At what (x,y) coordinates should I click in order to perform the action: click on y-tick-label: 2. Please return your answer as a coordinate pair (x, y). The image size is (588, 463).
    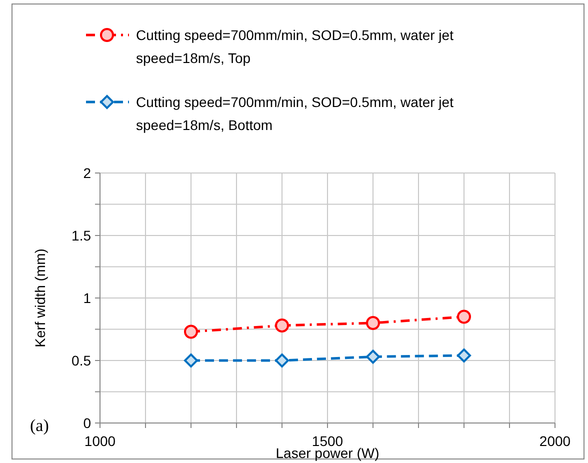
    Looking at the image, I should click on (87, 172).